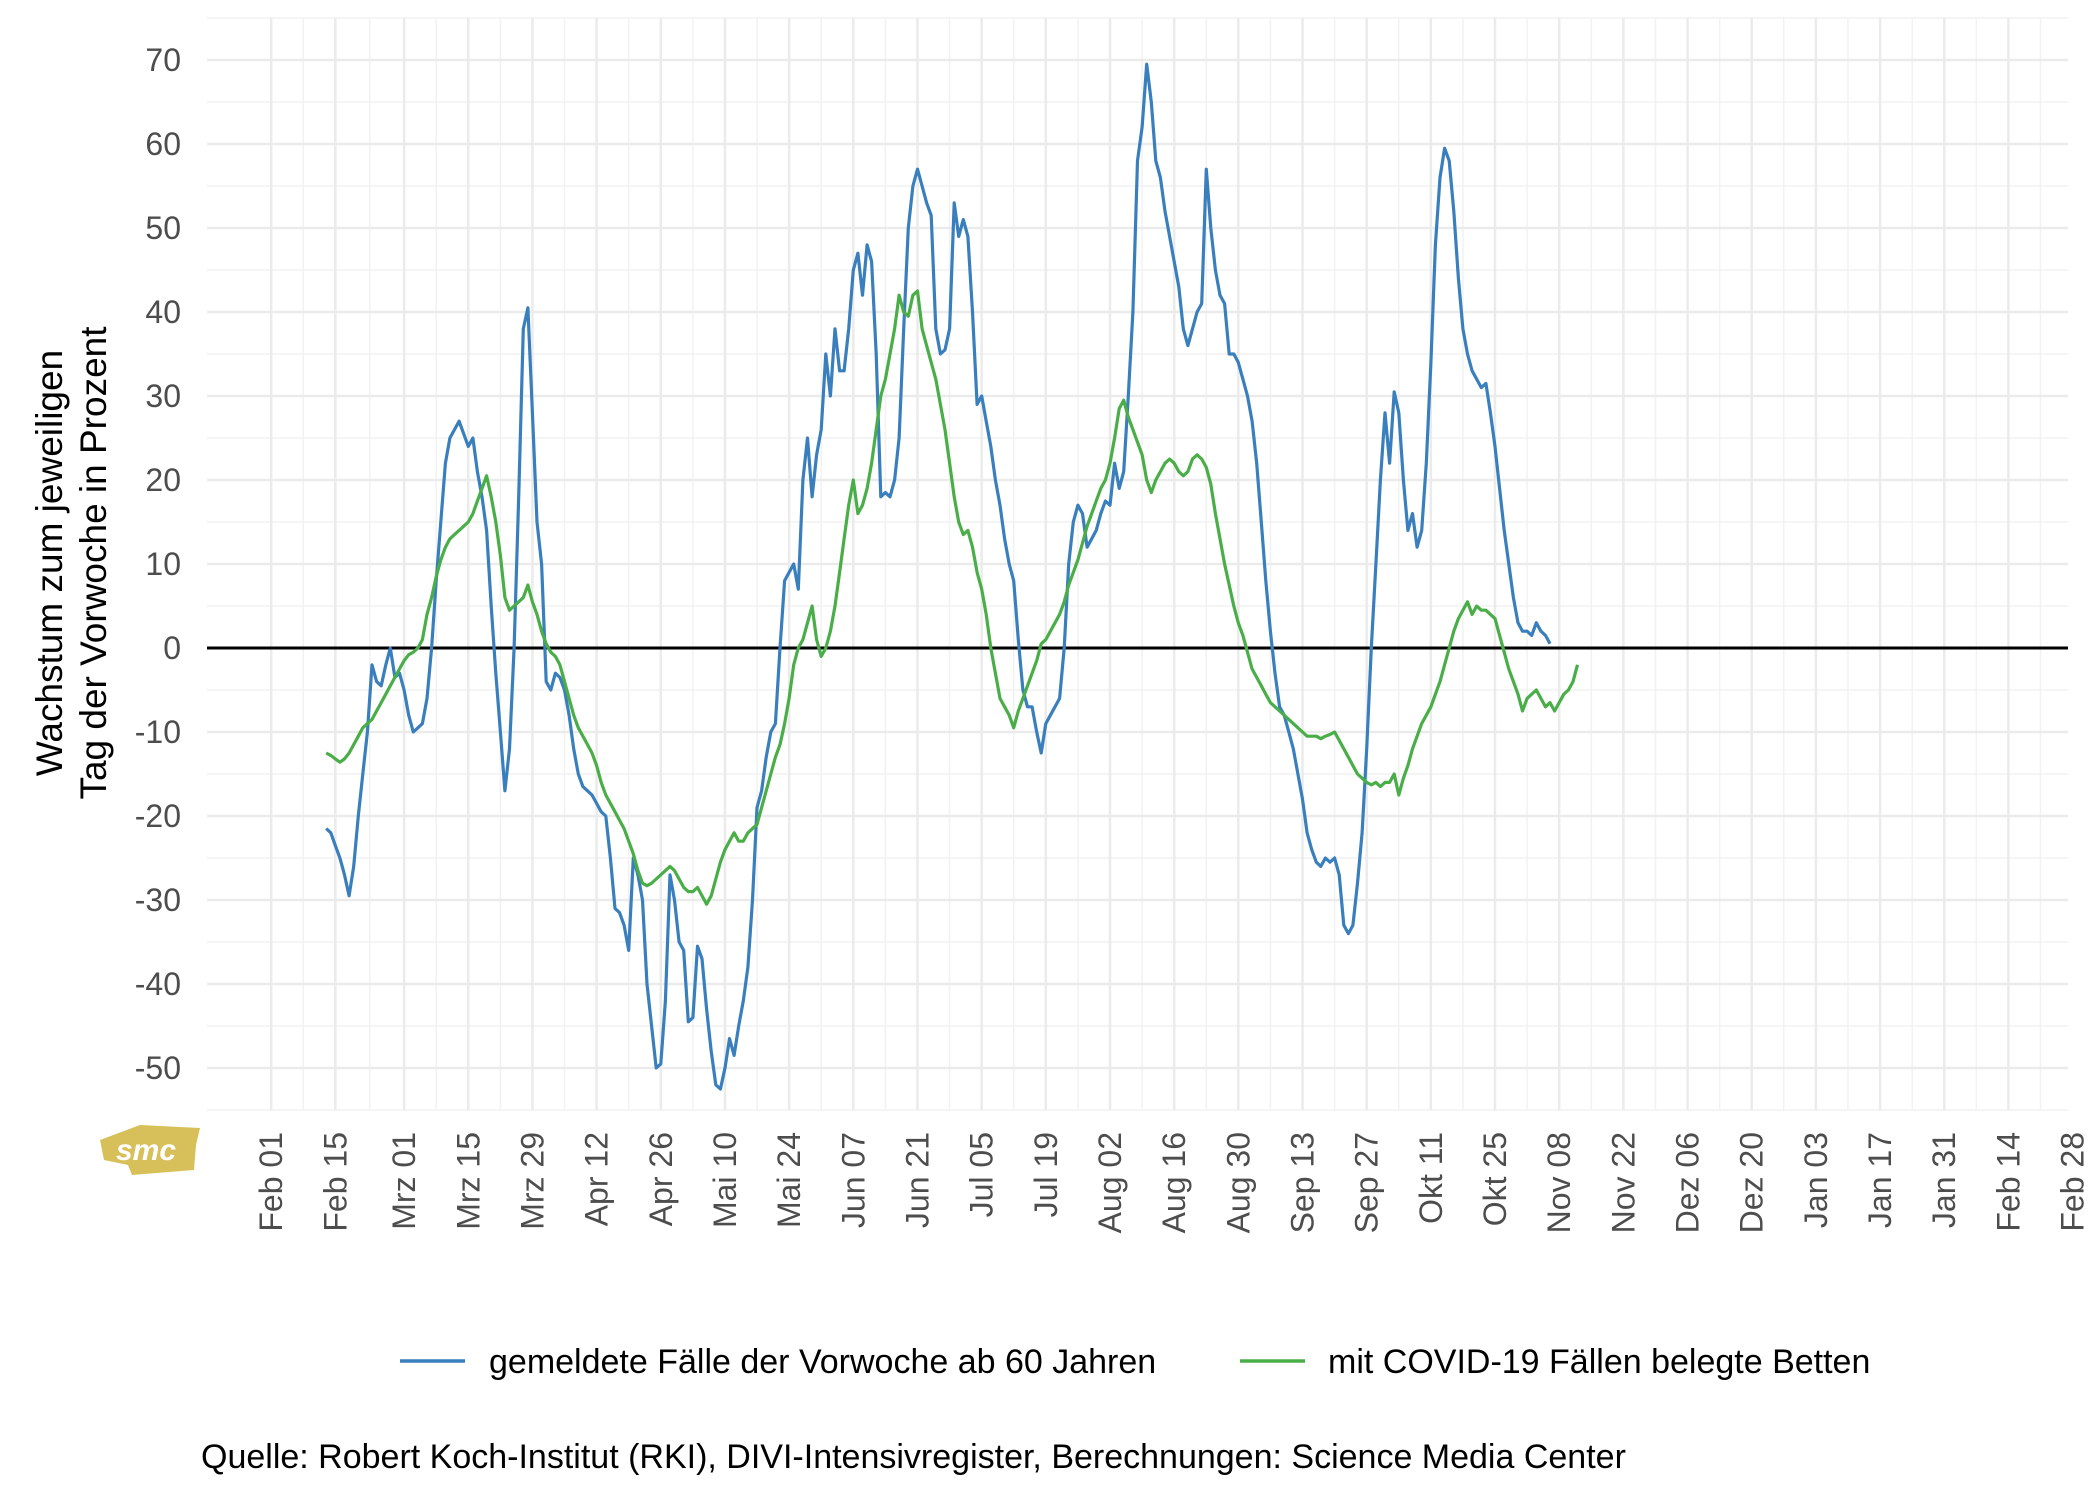  Describe the element at coordinates (163, 144) in the screenshot. I see `y-tick-label: 60` at that location.